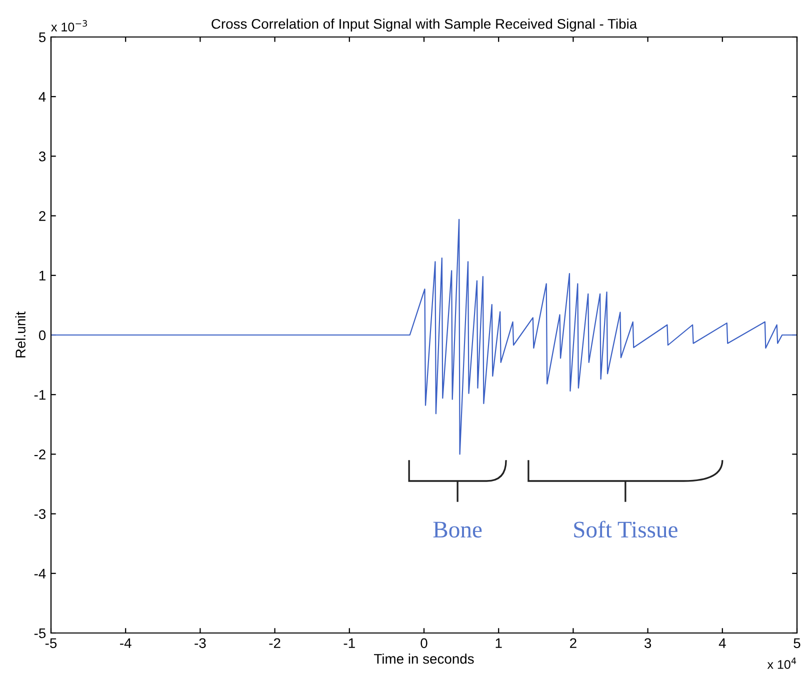  What do you see at coordinates (457, 530) in the screenshot?
I see `annotation: Bone` at bounding box center [457, 530].